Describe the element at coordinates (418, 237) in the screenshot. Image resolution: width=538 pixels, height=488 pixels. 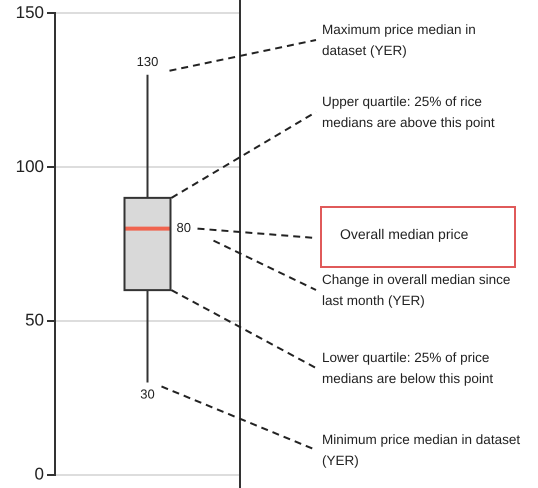
I see `frame-outline: Overall median price` at that location.